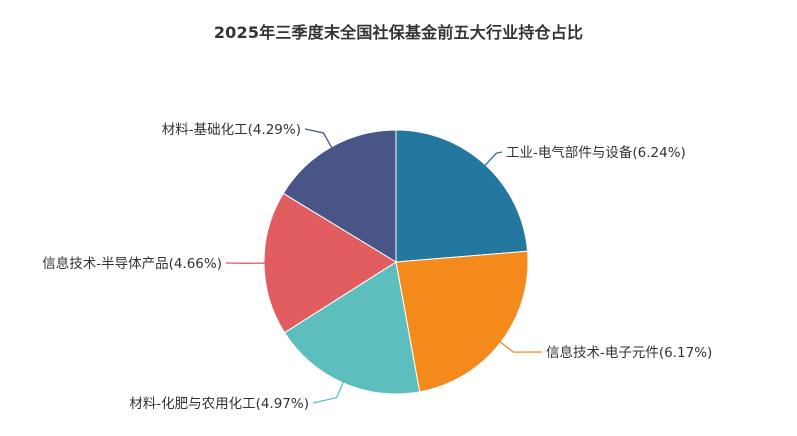 The height and width of the screenshot is (436, 797). Describe the element at coordinates (231, 129) in the screenshot. I see `slice-label-5: 材料-基础化工(4.29%)` at that location.